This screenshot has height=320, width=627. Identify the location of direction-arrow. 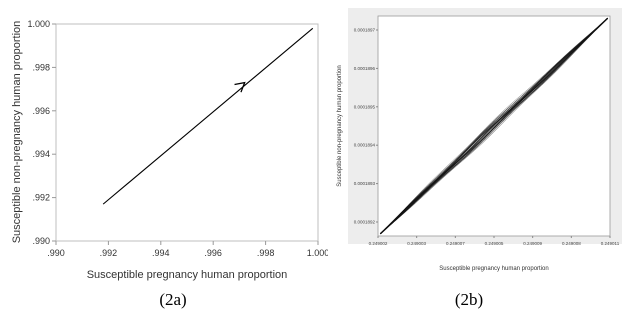
(240, 87).